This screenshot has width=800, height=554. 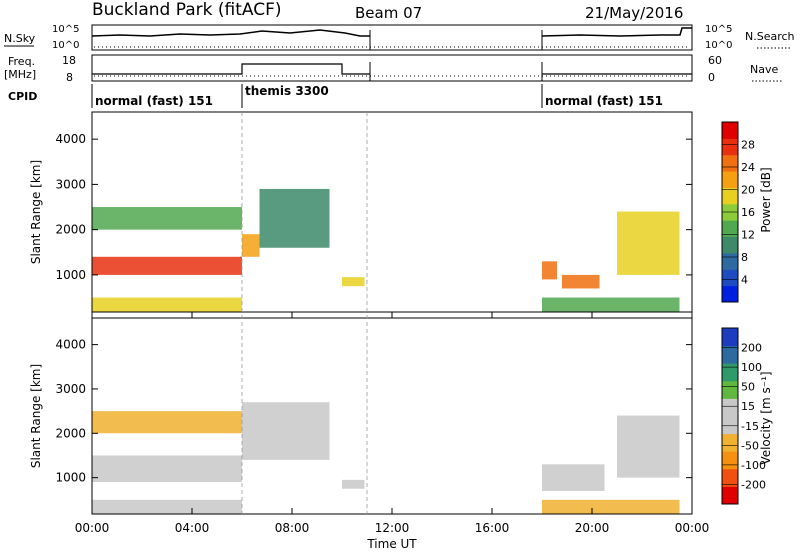 I want to click on freq-trace, so click(x=231, y=69).